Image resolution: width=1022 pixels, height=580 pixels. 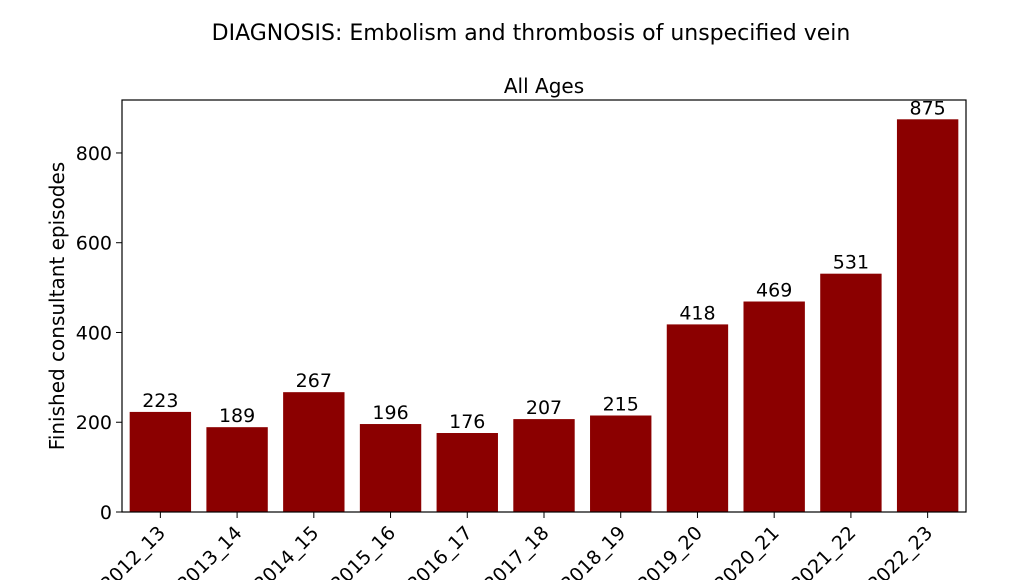 What do you see at coordinates (94, 423) in the screenshot?
I see `y-tick-label: 200` at bounding box center [94, 423].